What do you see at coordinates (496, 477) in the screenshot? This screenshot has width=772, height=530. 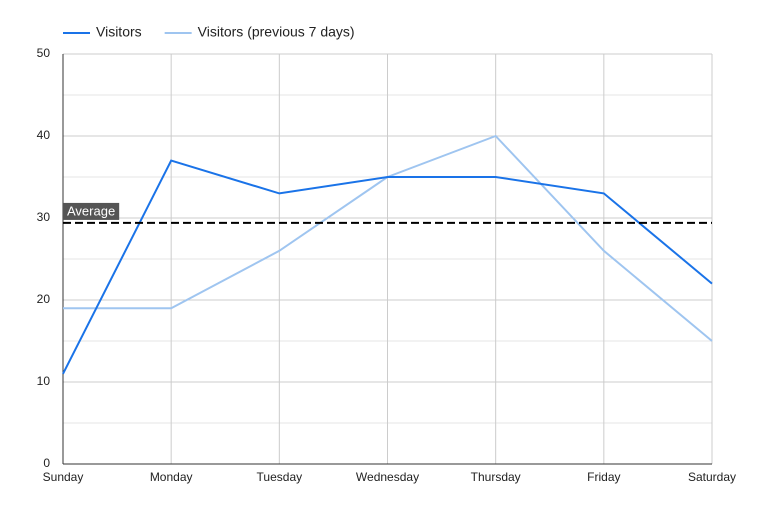 I see `x-tick-label: Thursday` at bounding box center [496, 477].